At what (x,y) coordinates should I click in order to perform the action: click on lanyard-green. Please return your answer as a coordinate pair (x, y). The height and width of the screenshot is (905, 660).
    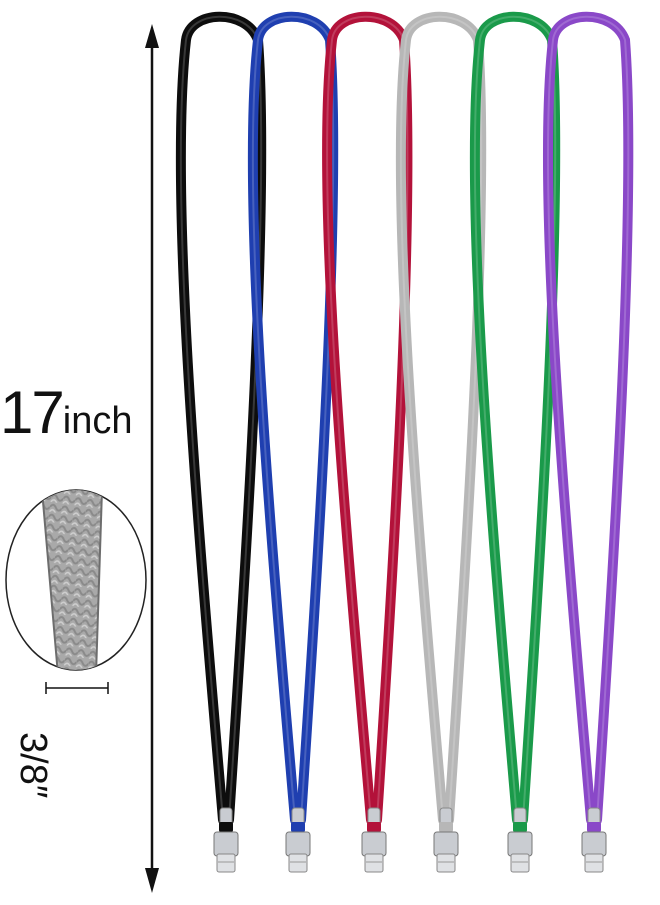
    Looking at the image, I should click on (515, 442).